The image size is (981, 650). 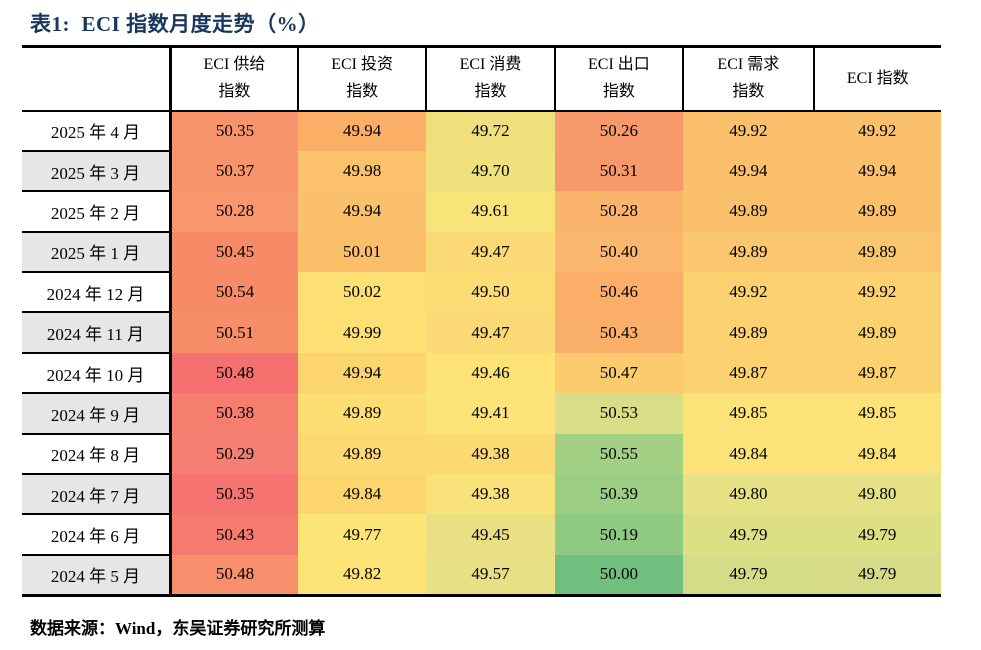 What do you see at coordinates (619, 65) in the screenshot?
I see `column-header-line: ECI 出口` at bounding box center [619, 65].